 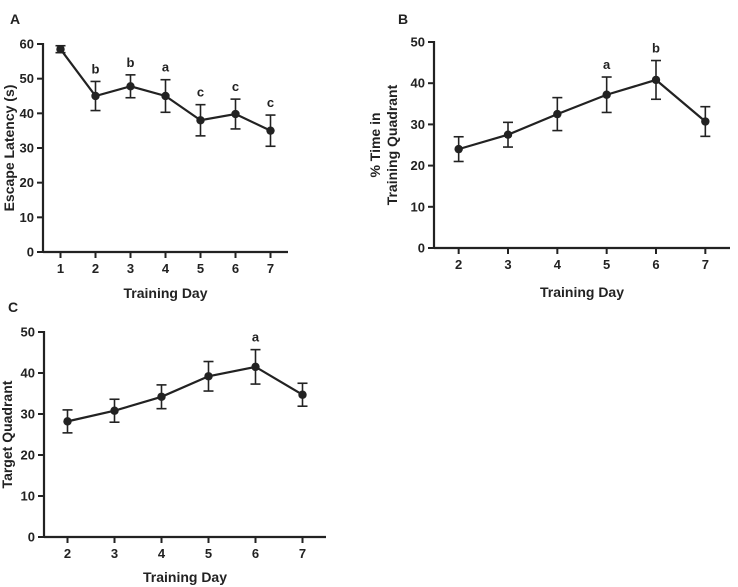 I want to click on y-axis-title-b: Training Quadrant, so click(x=392, y=144).